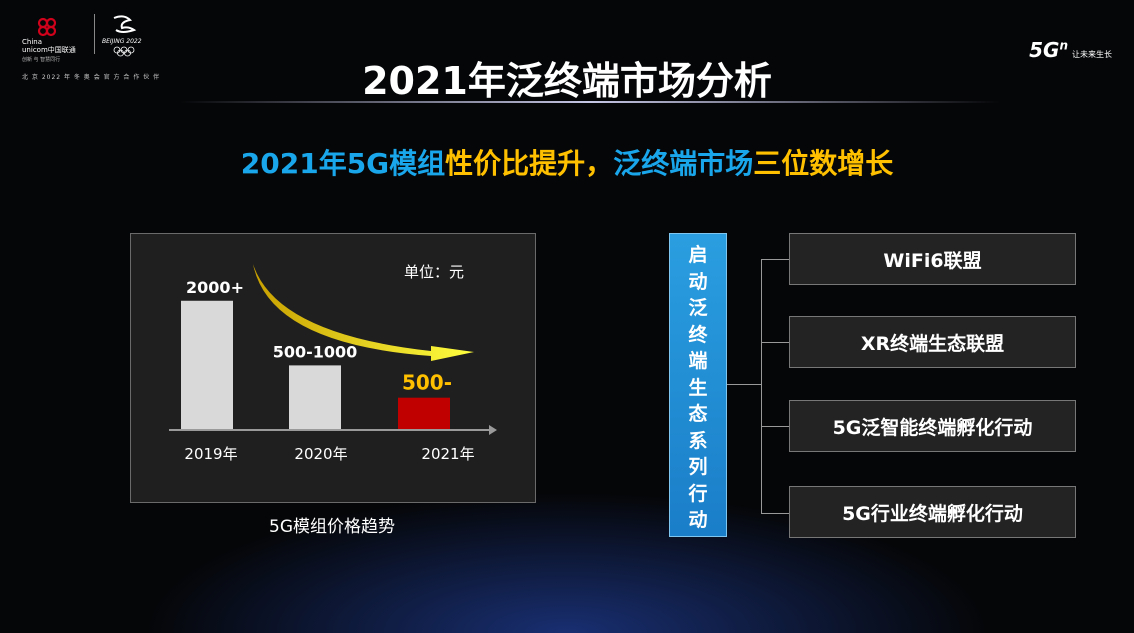 The height and width of the screenshot is (633, 1134). What do you see at coordinates (332, 527) in the screenshot?
I see `chart-title: 5G模组价格趋势` at bounding box center [332, 527].